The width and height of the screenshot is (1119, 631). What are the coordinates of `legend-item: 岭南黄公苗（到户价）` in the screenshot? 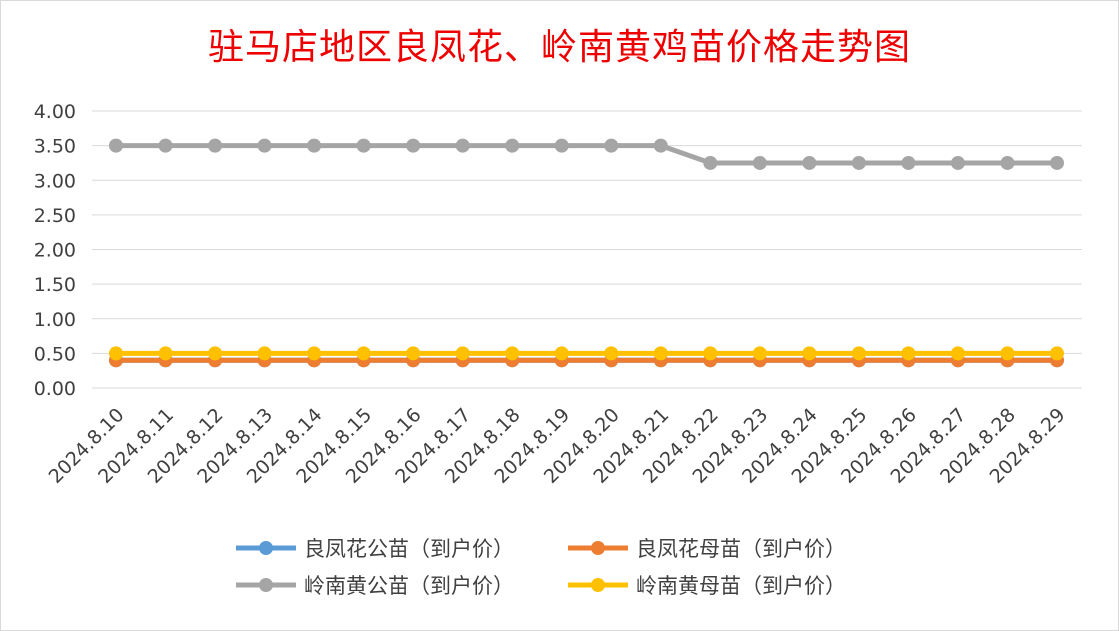 It's located at (375, 586).